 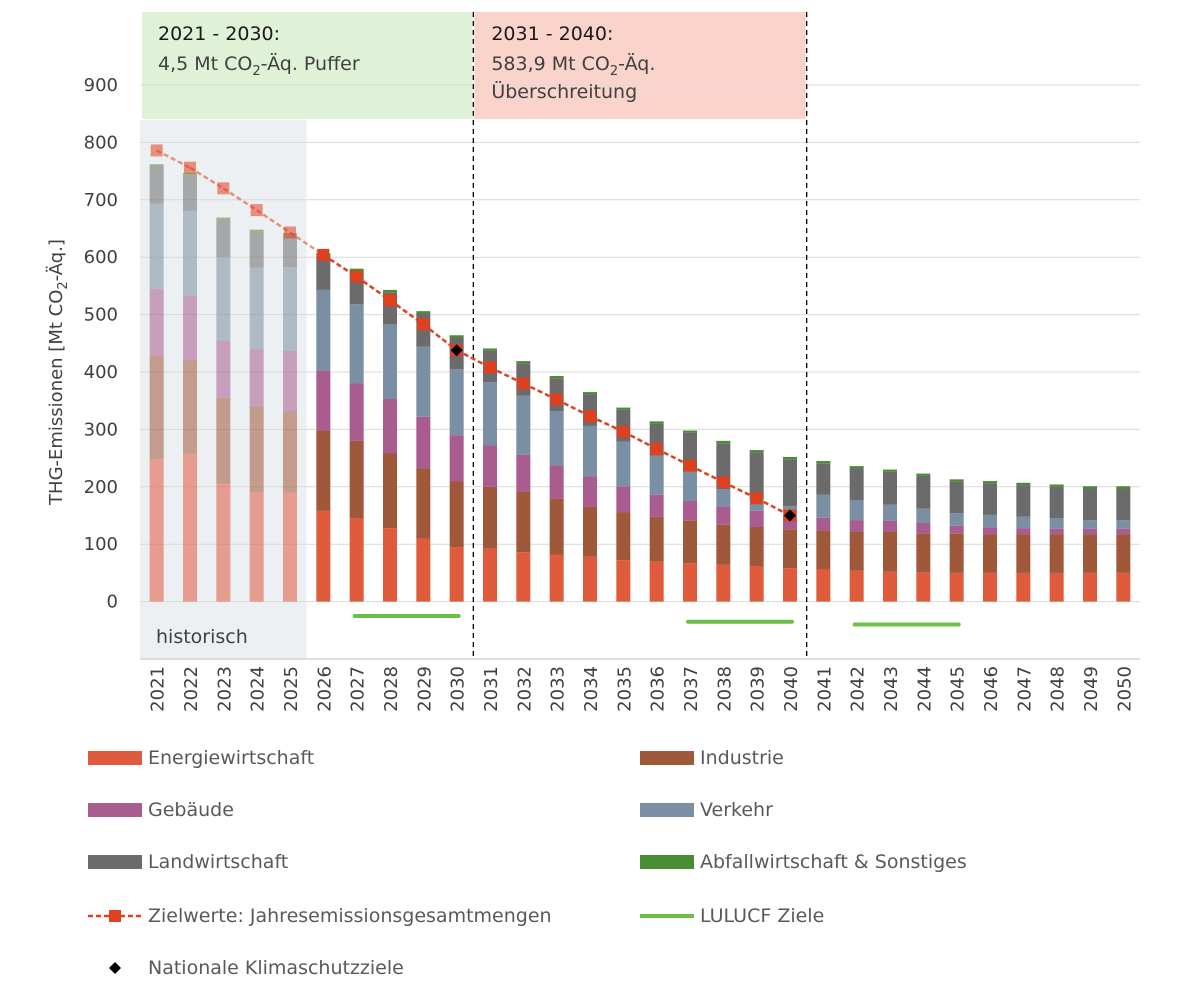 What do you see at coordinates (491, 689) in the screenshot?
I see `x-tick-label: 2031` at bounding box center [491, 689].